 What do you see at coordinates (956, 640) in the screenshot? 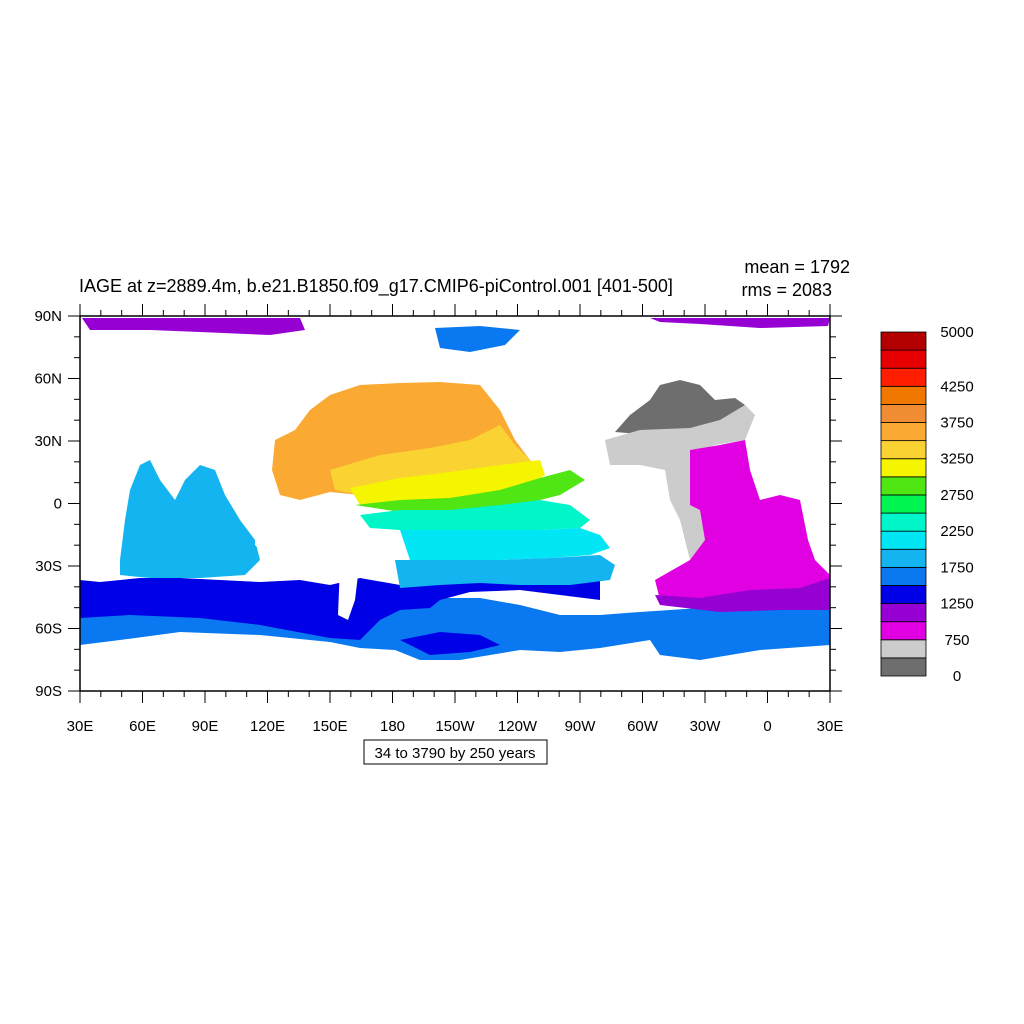
I see `colorbar-label: 750` at bounding box center [956, 640].